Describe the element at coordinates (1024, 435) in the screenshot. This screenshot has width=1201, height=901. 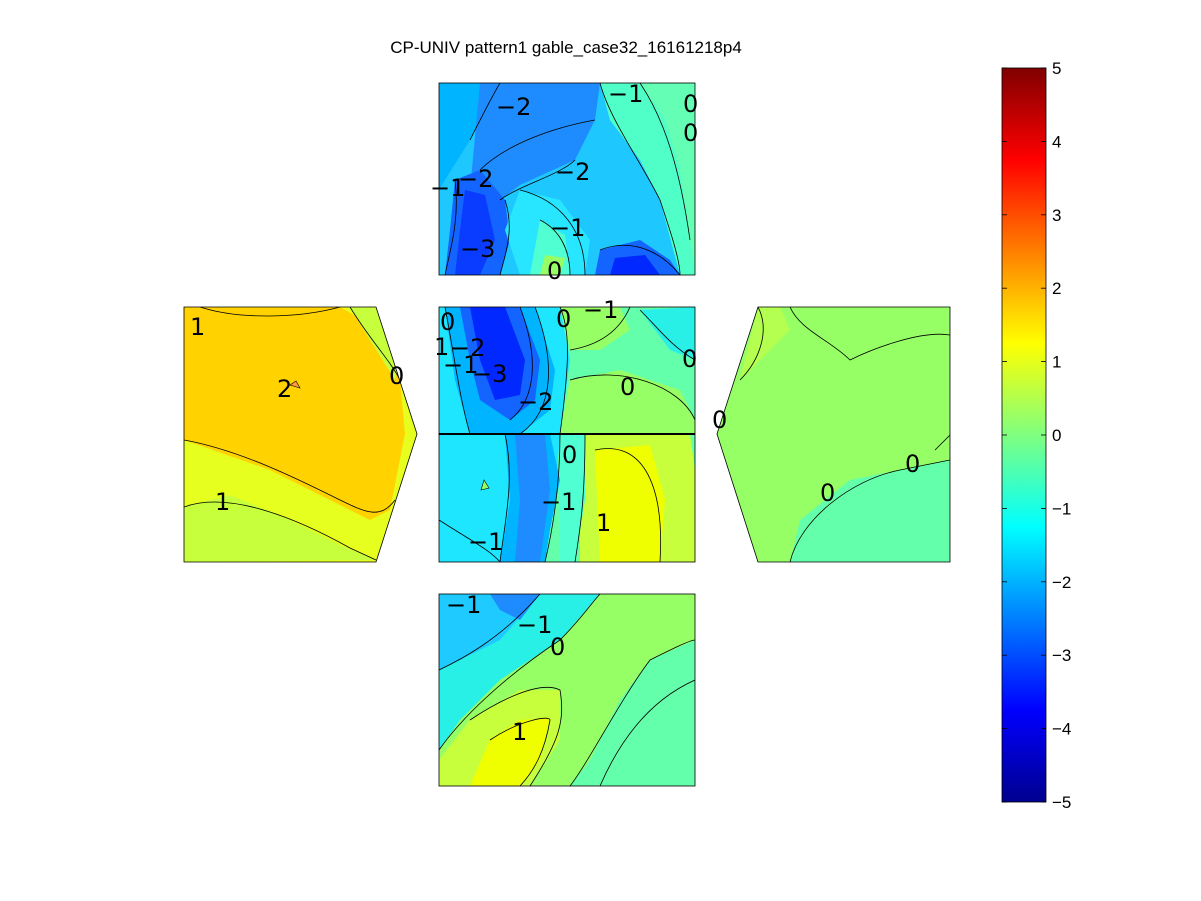
I see `colorbar-scale` at that location.